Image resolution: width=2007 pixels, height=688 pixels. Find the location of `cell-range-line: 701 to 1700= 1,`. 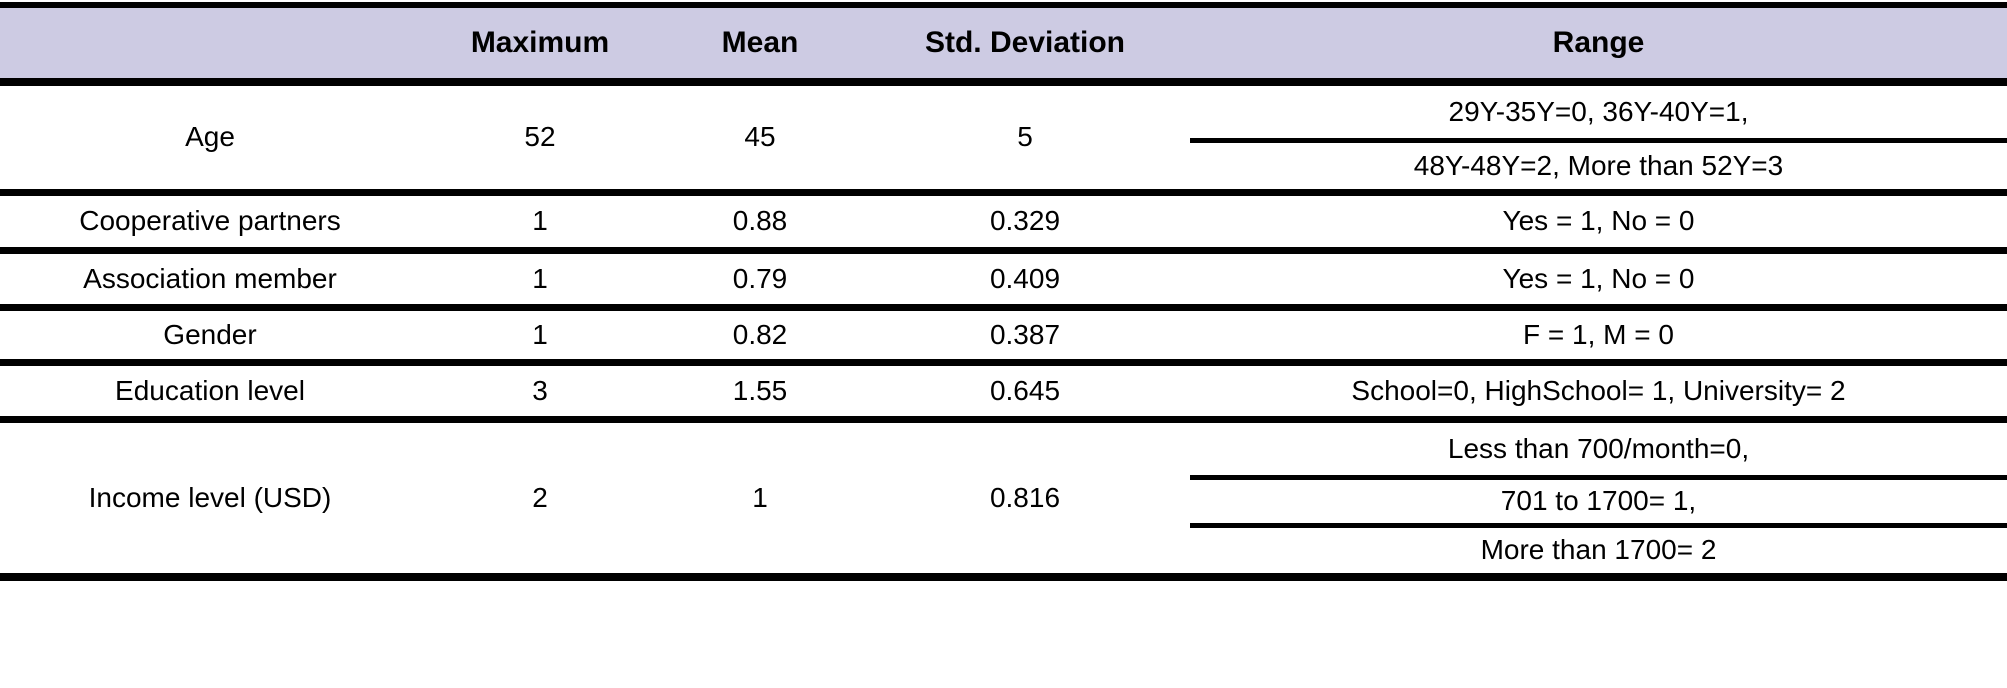

cell-range-line: 701 to 1700= 1, is located at coordinates (1598, 502).